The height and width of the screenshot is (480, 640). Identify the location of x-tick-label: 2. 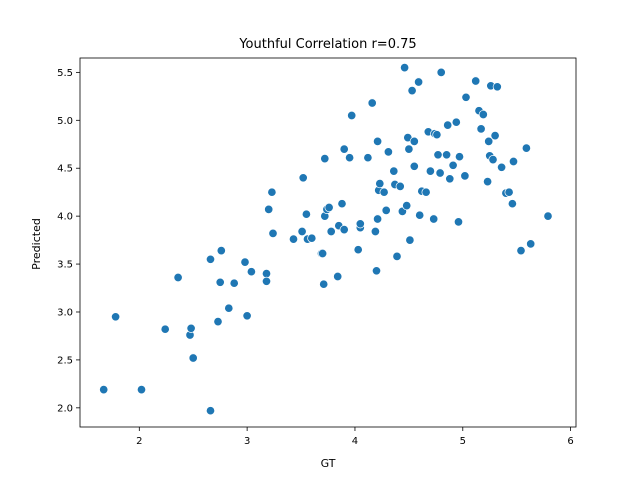
(139, 441).